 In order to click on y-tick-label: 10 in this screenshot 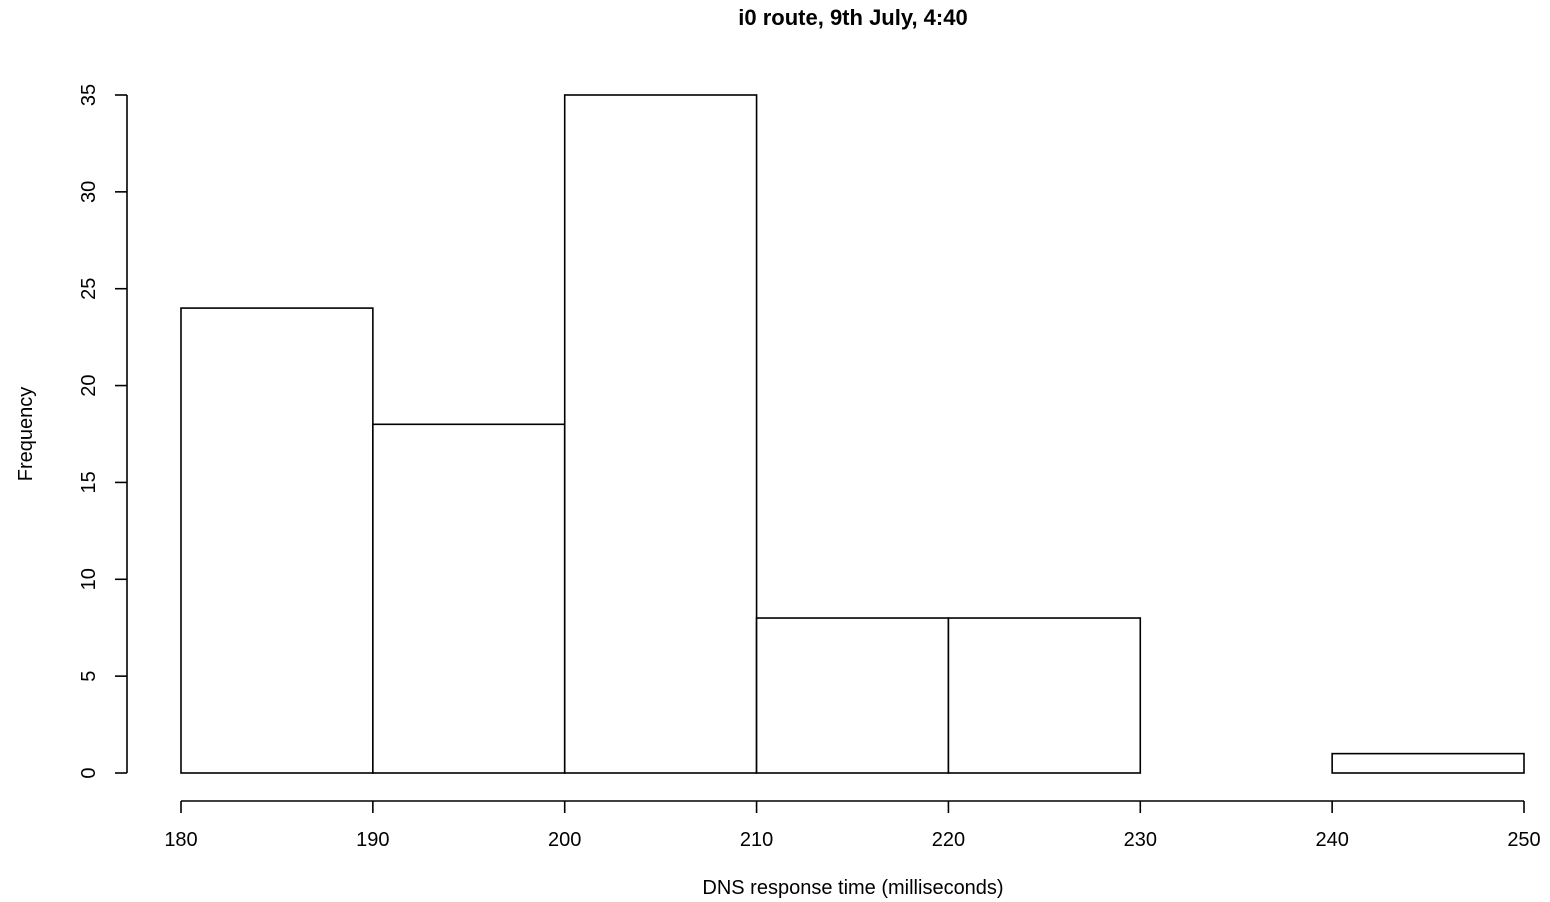, I will do `click(89, 579)`.